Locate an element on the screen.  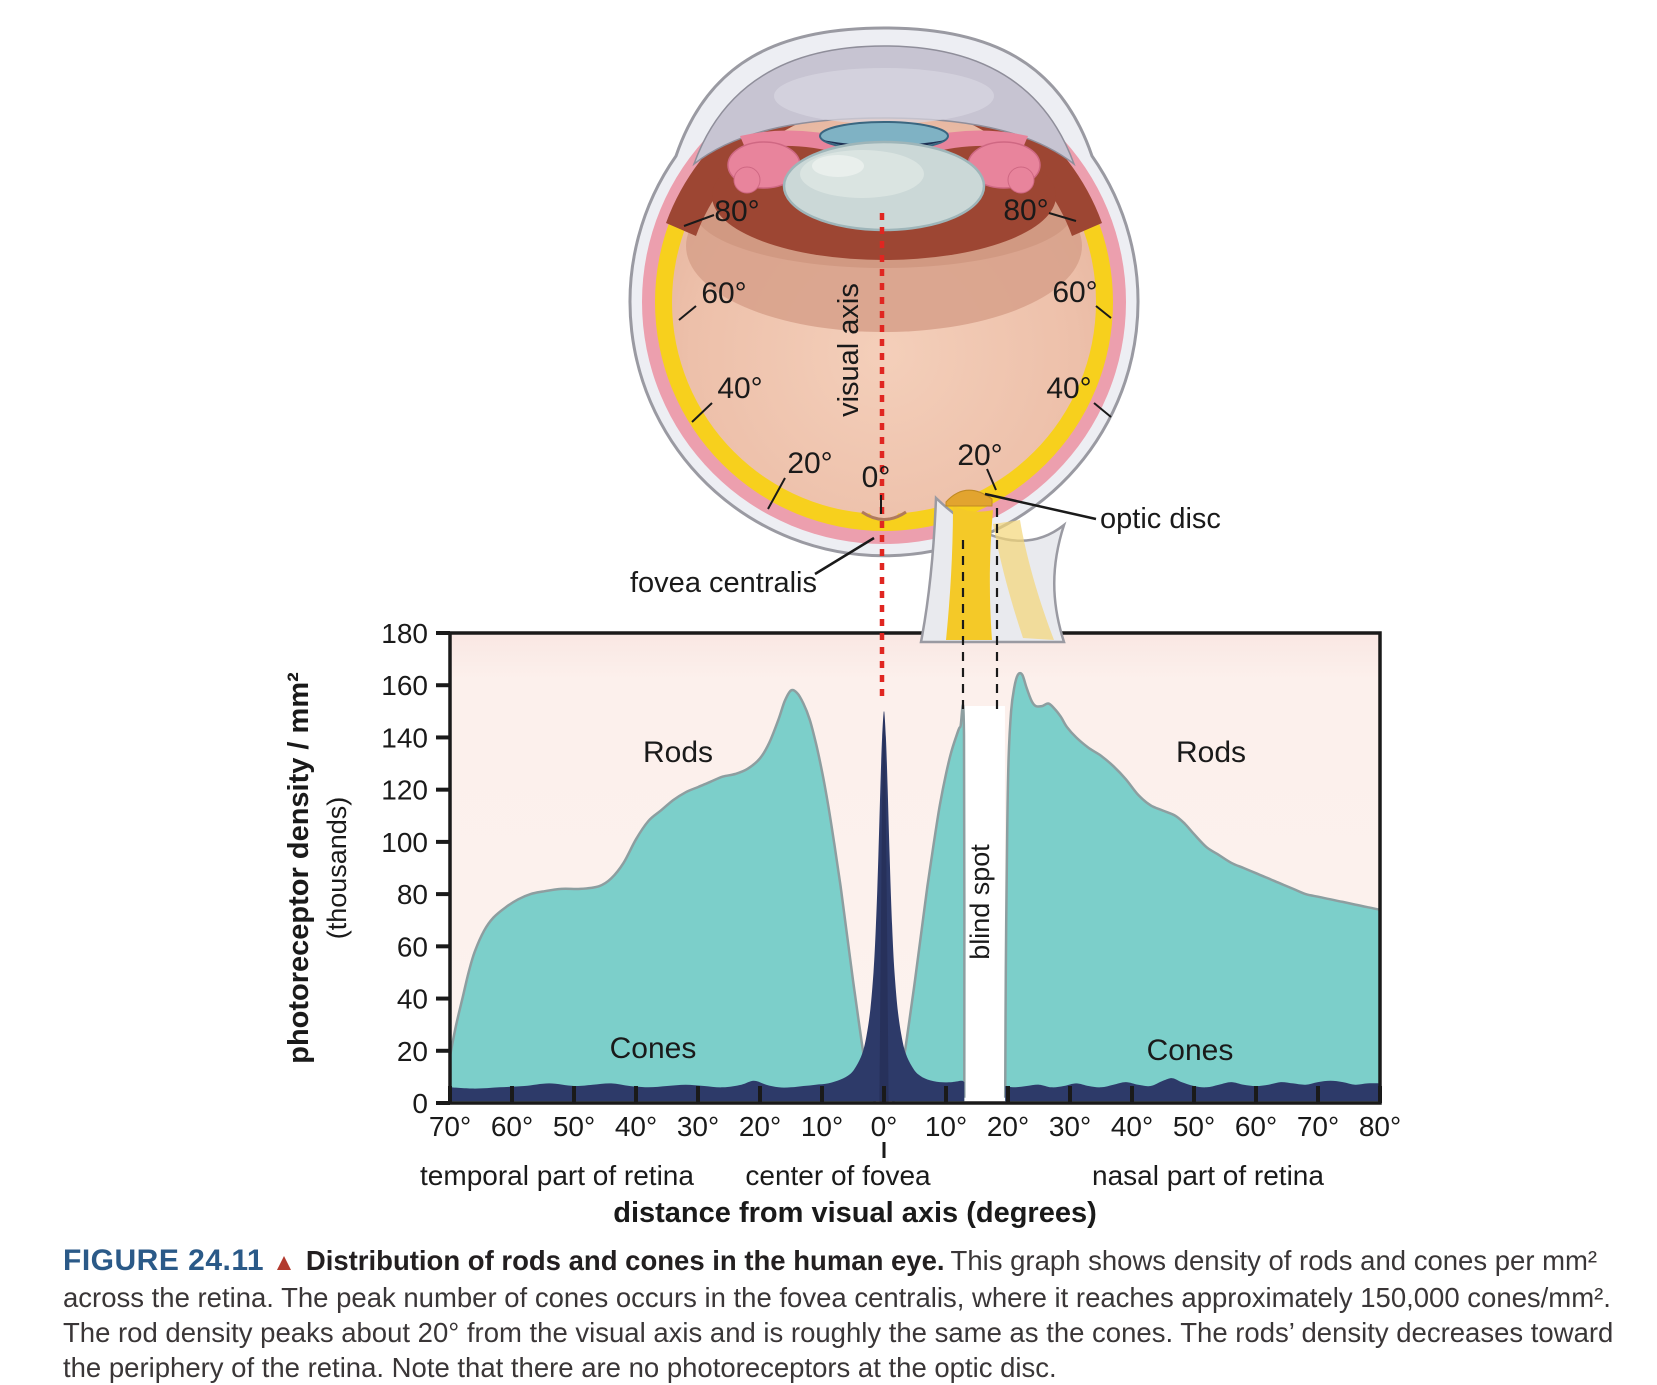
y-tick-label: 20 is located at coordinates (412, 1051).